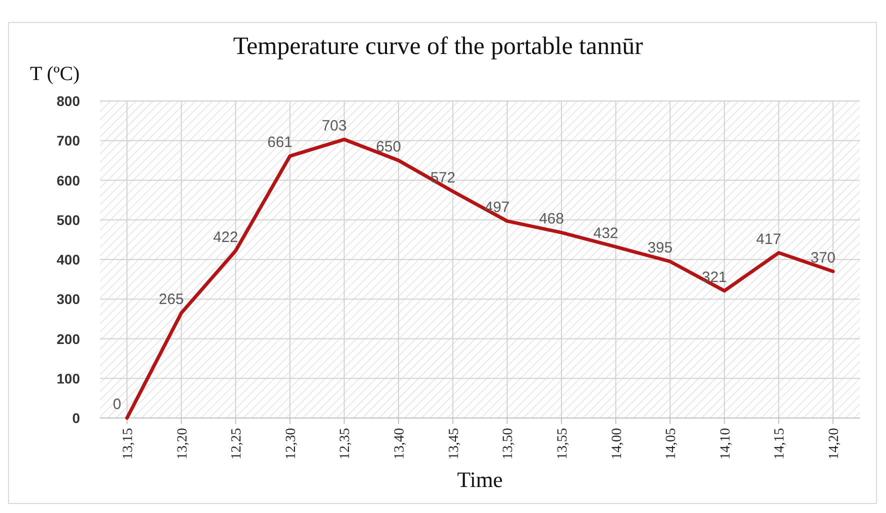 This screenshot has width=886, height=513. What do you see at coordinates (551, 219) in the screenshot?
I see `data-label: 468` at bounding box center [551, 219].